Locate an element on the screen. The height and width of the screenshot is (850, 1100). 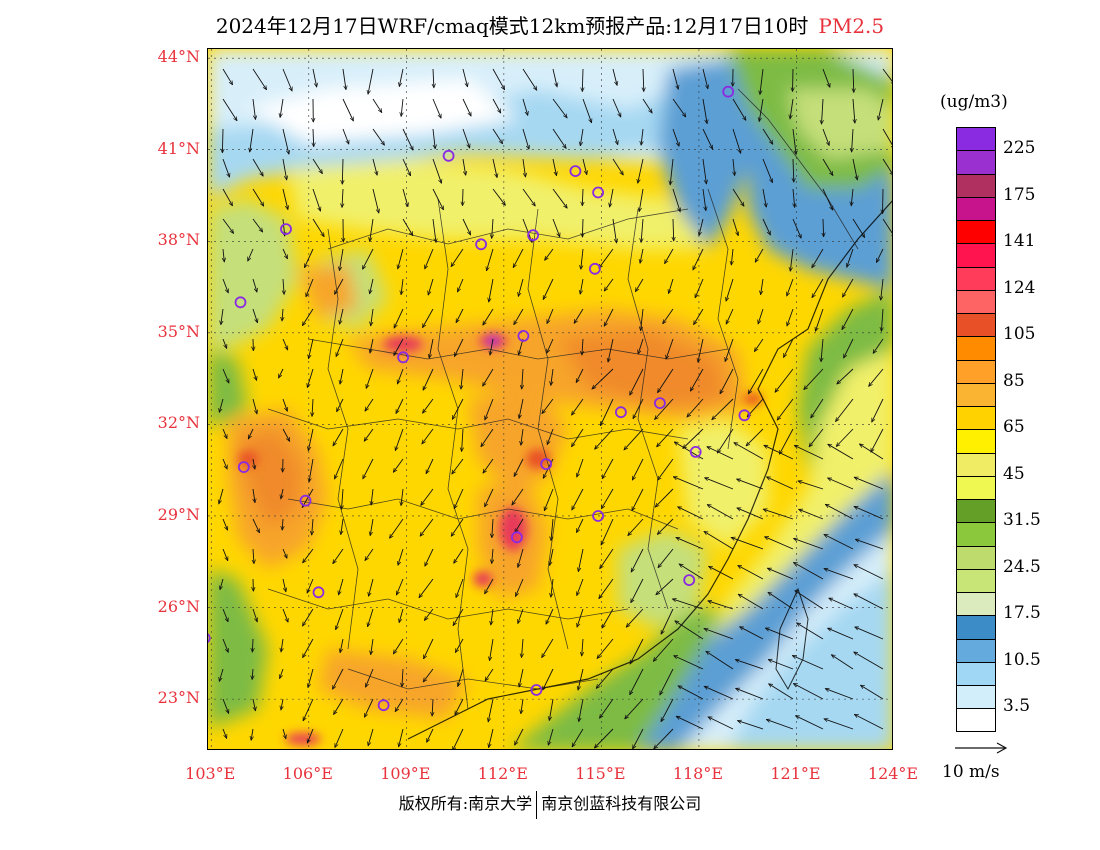
lat-label: 41°N is located at coordinates (178, 148).